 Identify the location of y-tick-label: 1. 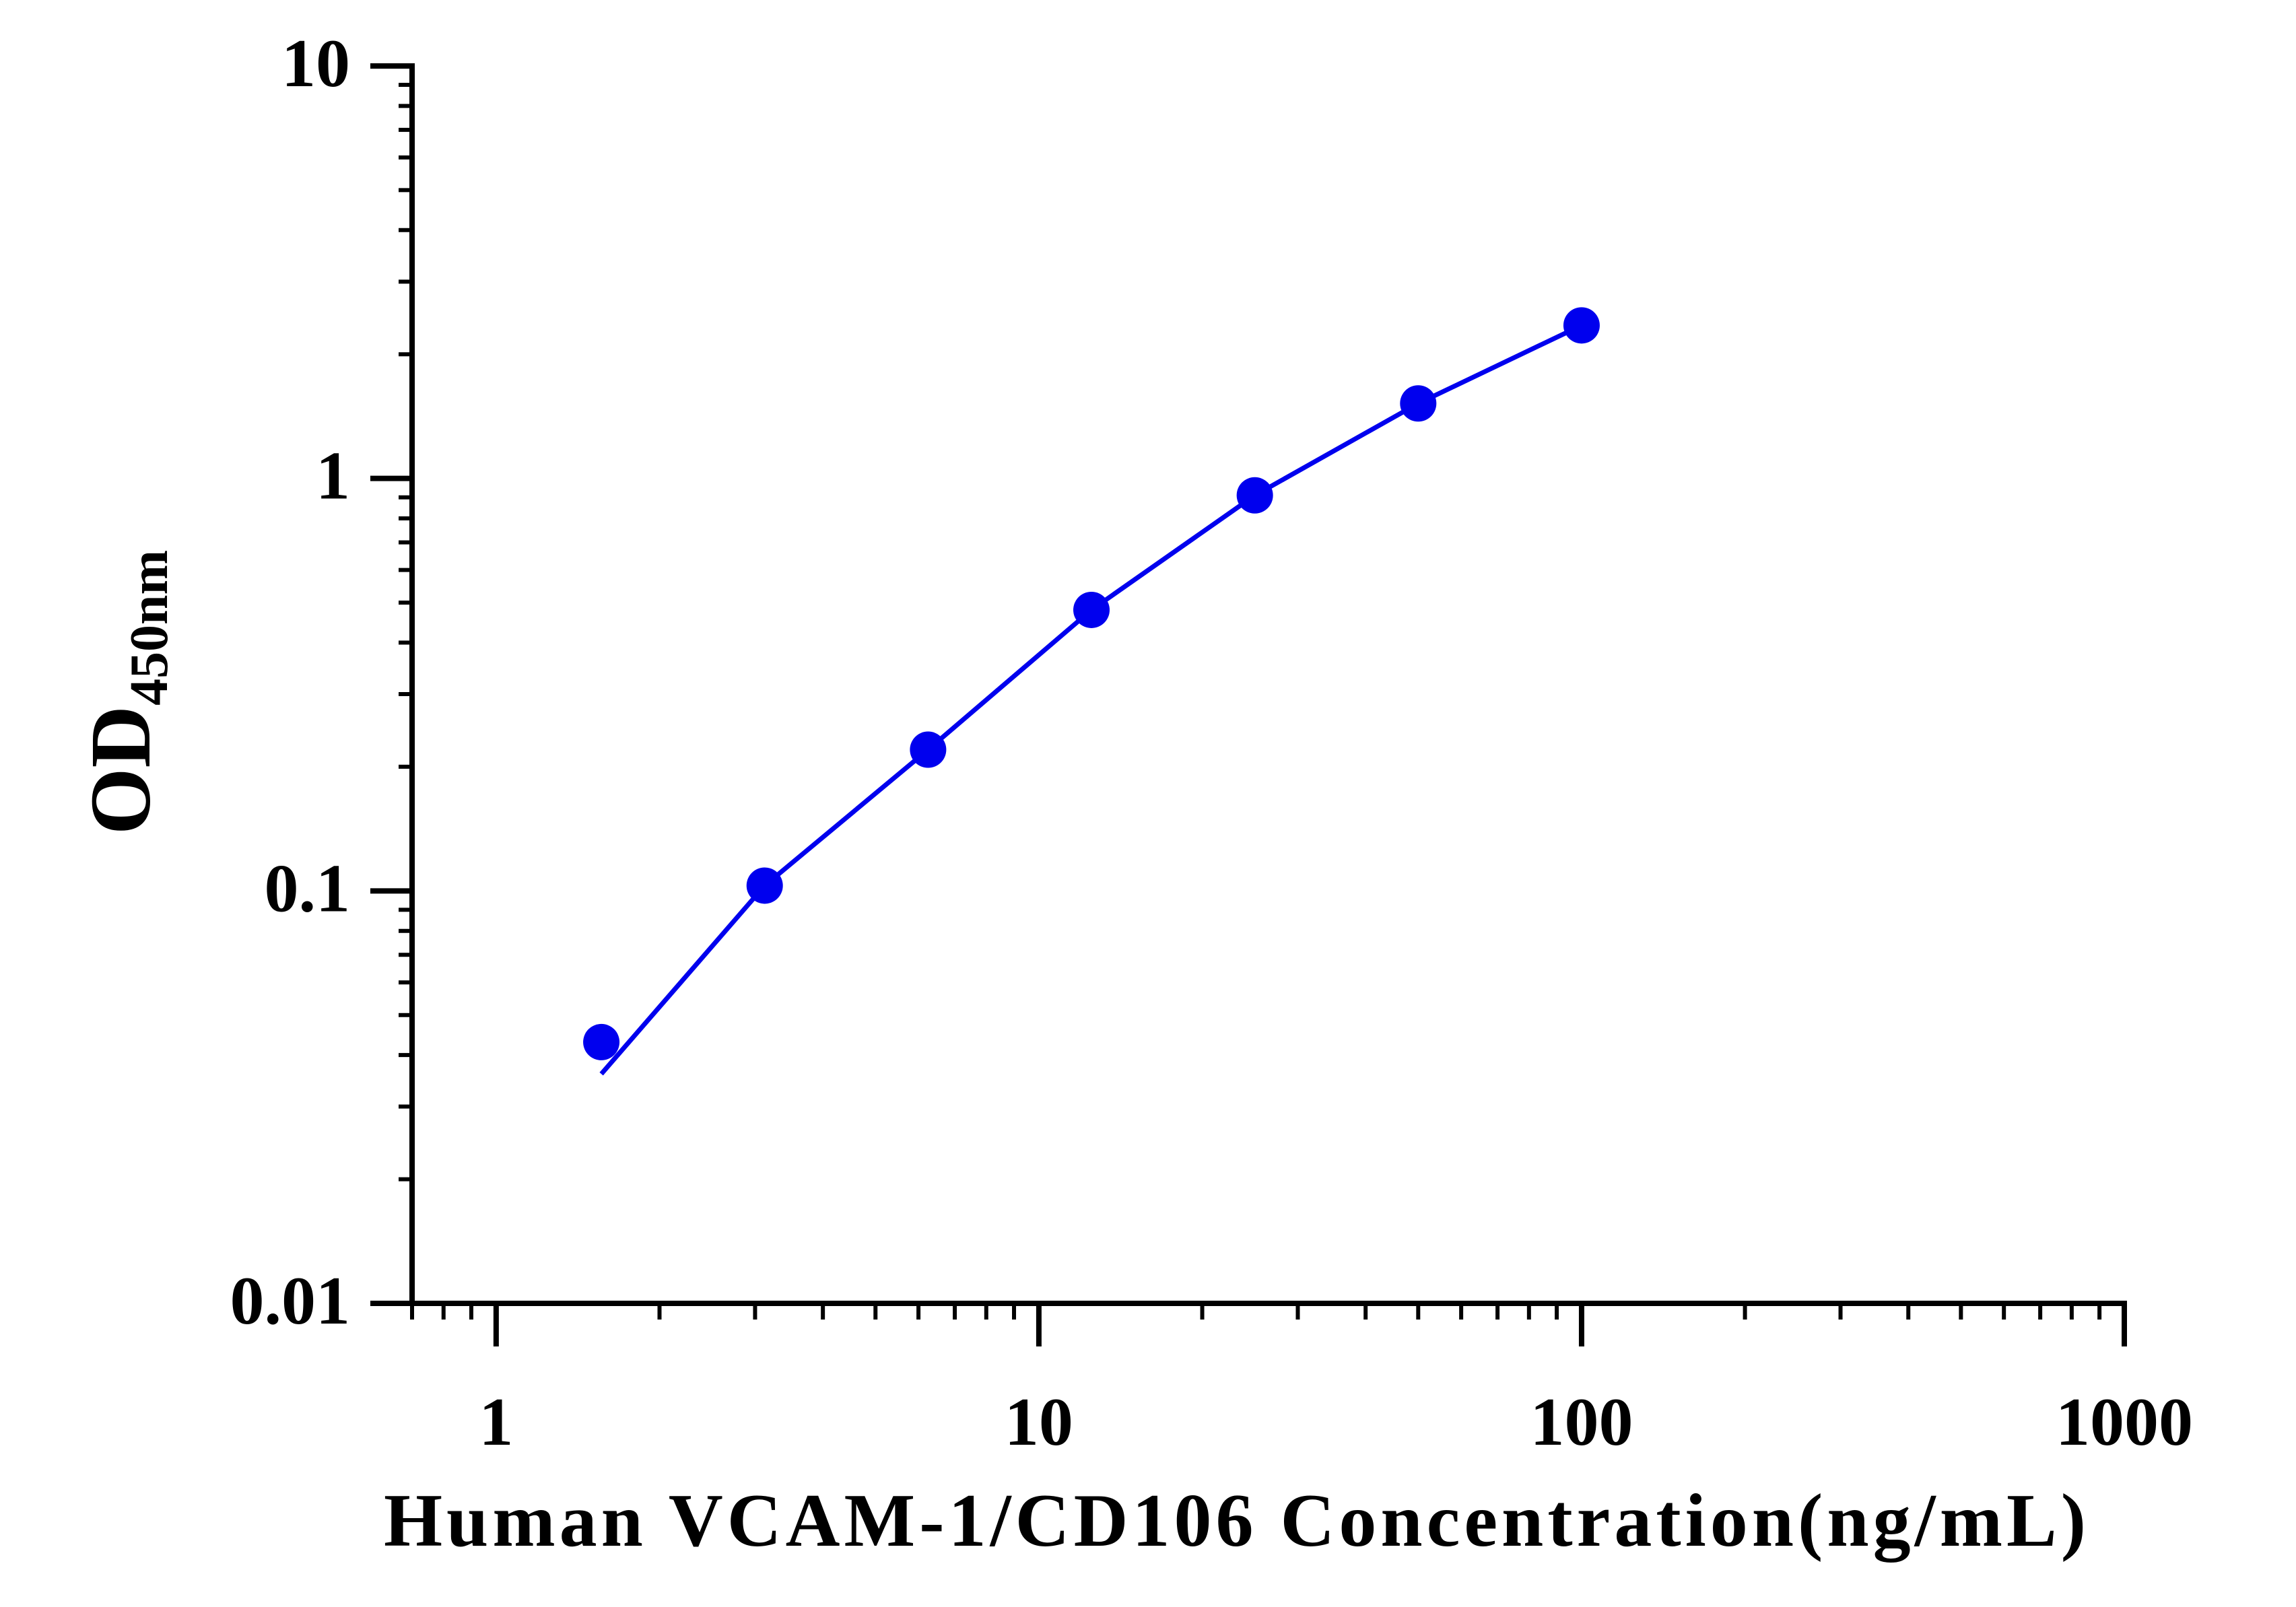
(333, 476).